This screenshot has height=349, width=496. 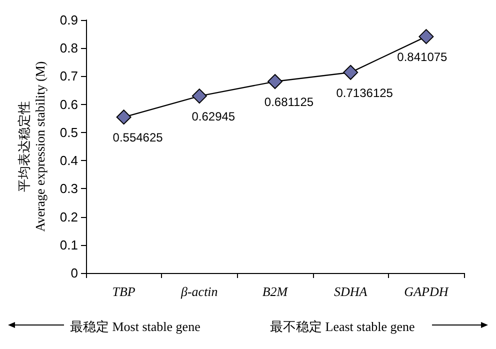 What do you see at coordinates (422, 57) in the screenshot?
I see `data-label: 0.841075` at bounding box center [422, 57].